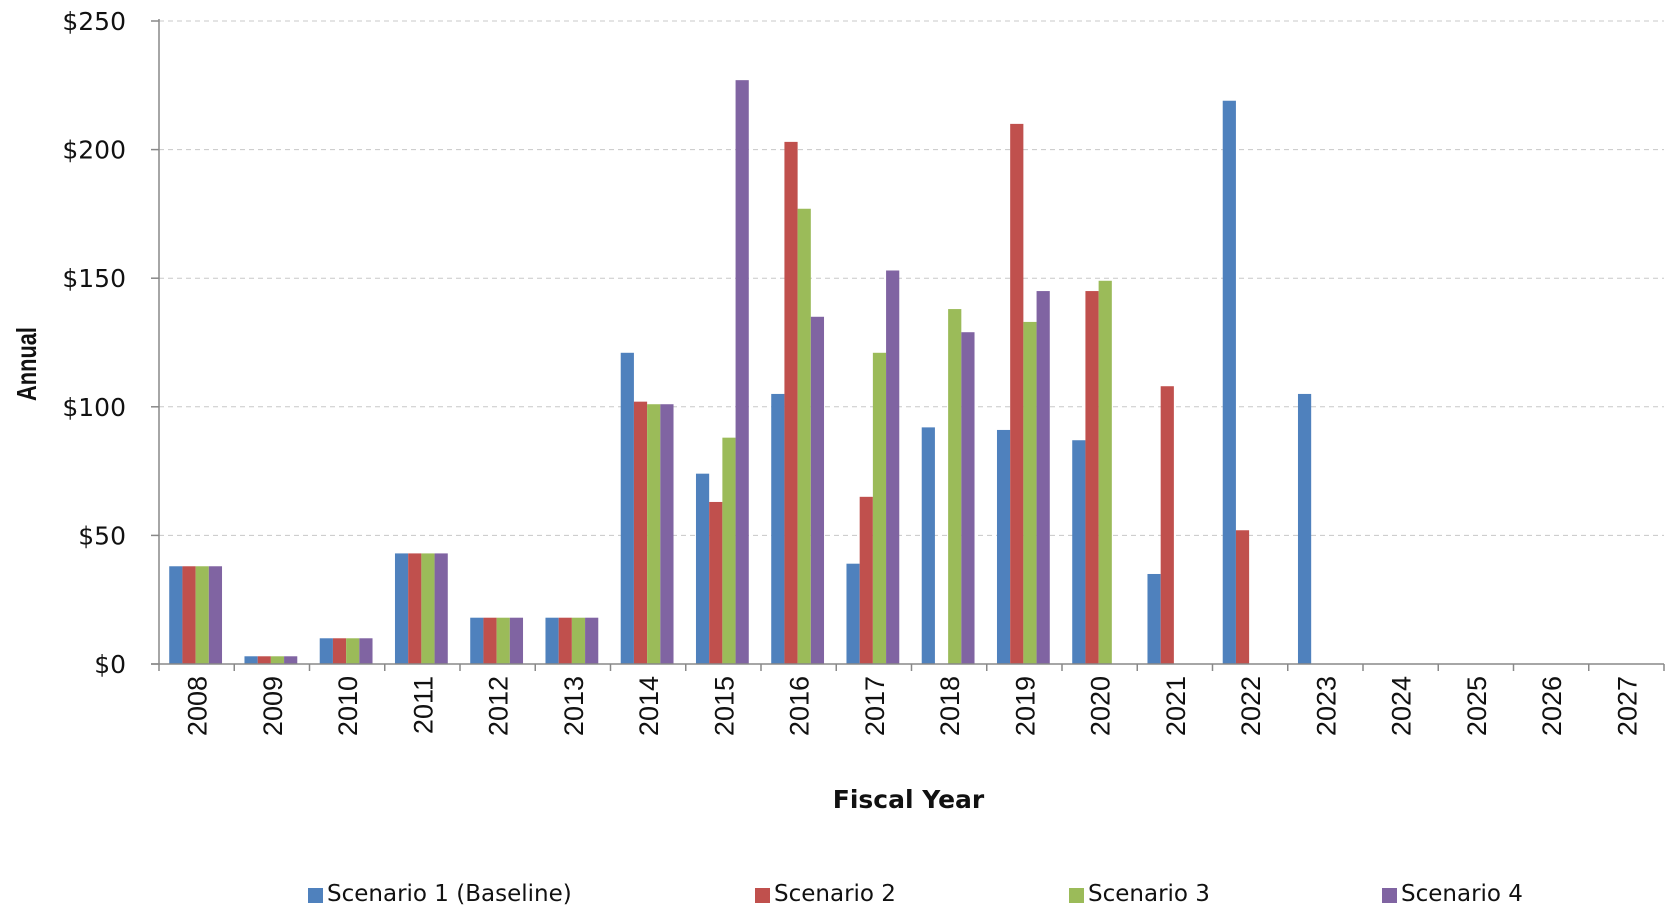  I want to click on x-tick-label: 2026, so click(1552, 706).